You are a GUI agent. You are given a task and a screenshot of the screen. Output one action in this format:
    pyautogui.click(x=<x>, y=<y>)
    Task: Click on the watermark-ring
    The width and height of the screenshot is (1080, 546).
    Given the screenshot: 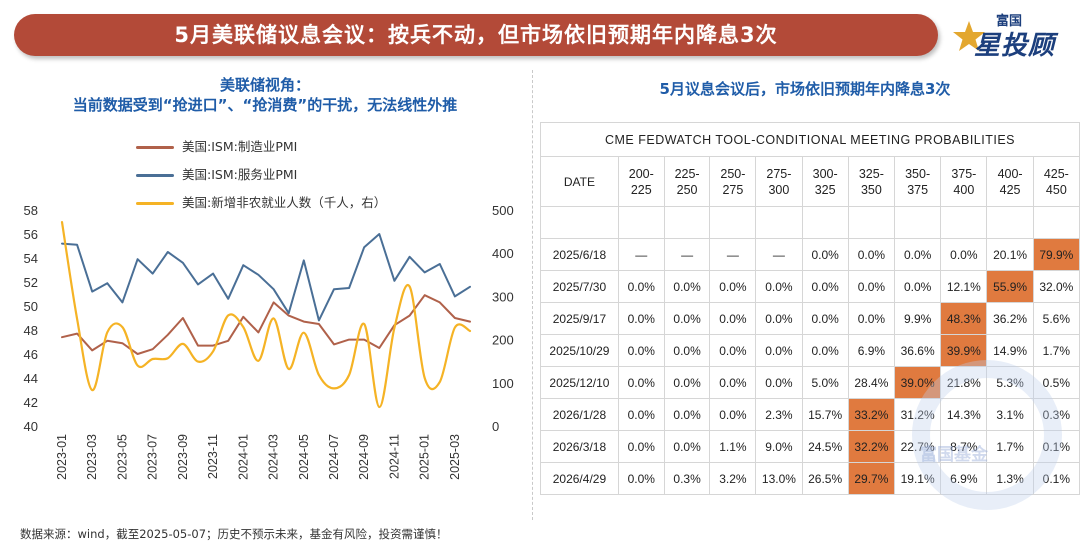 What is the action you would take?
    pyautogui.click(x=987, y=435)
    